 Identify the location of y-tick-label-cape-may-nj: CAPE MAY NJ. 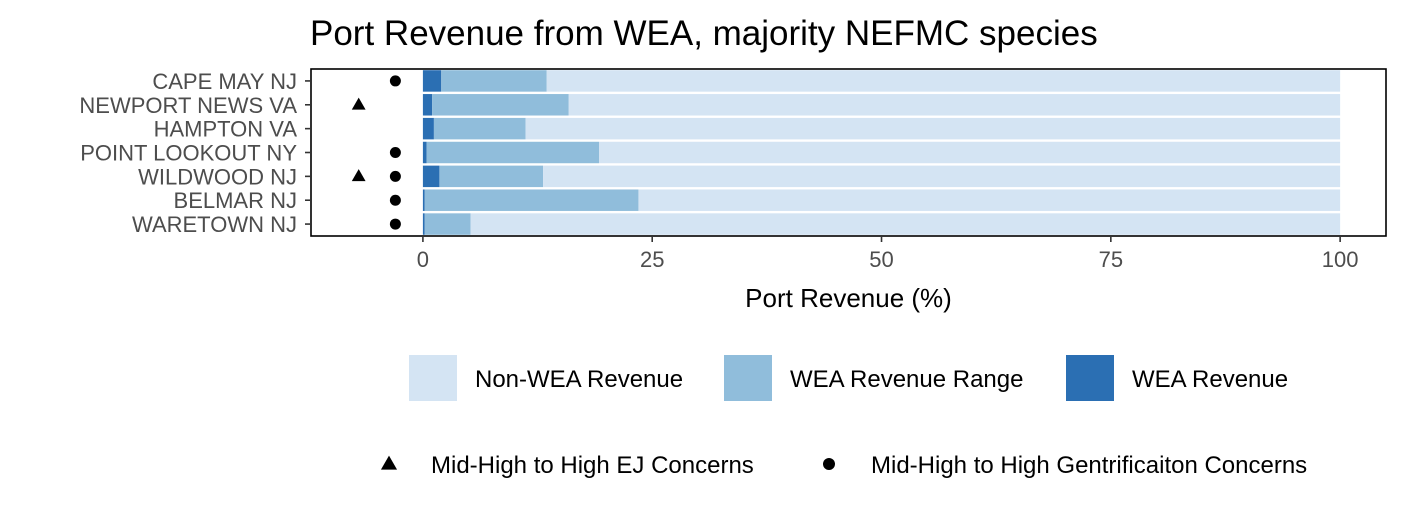
(224, 81).